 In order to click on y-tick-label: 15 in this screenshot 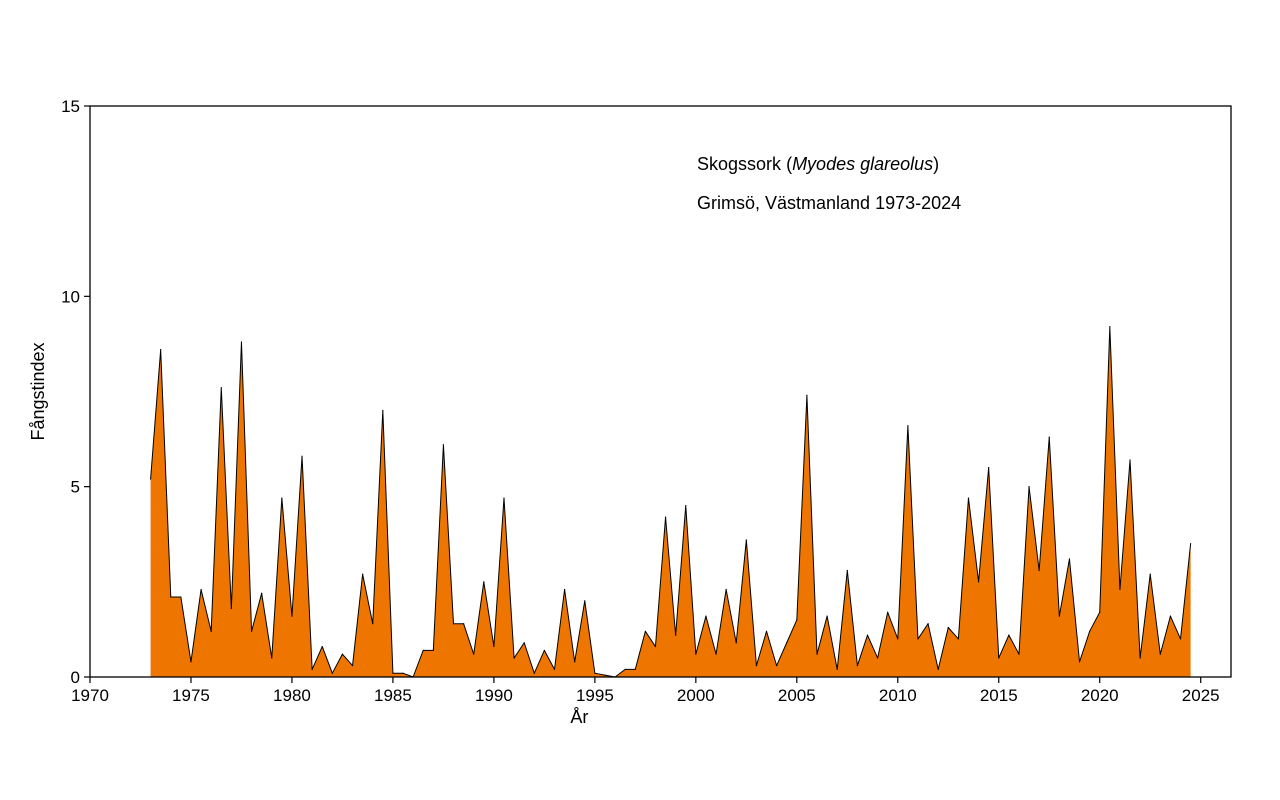, I will do `click(70, 106)`.